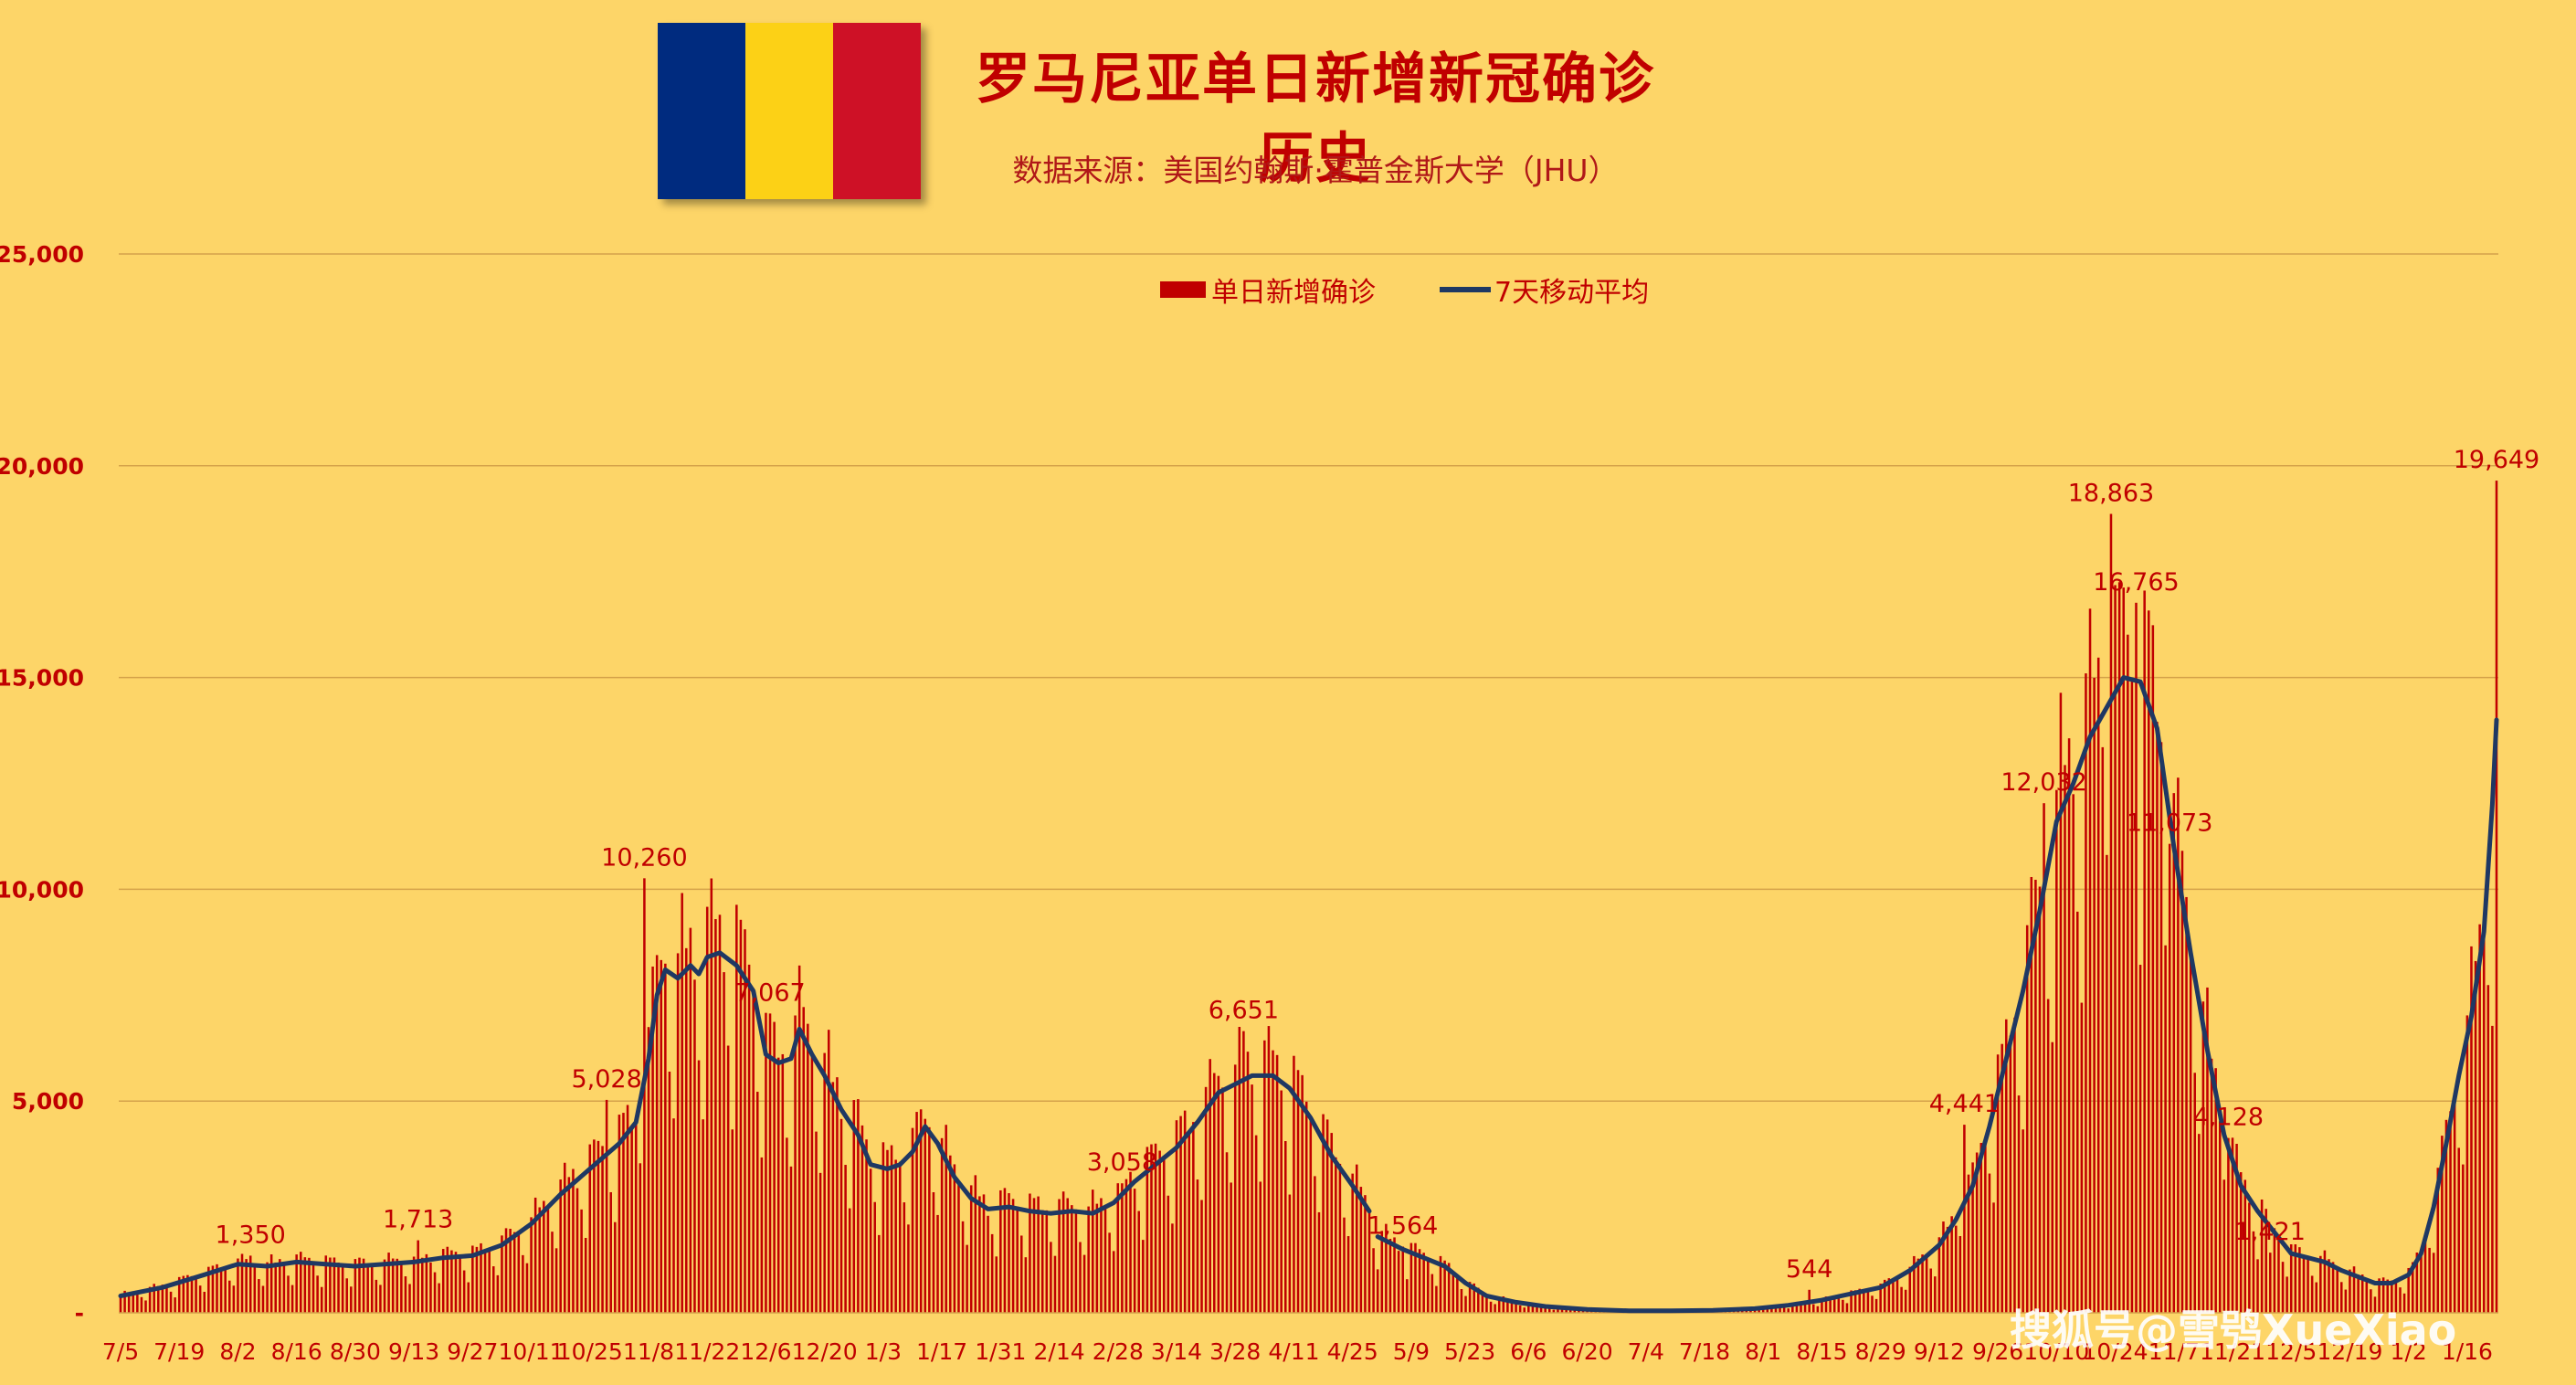  I want to click on x-tick-label: 11/7, so click(2174, 1351).